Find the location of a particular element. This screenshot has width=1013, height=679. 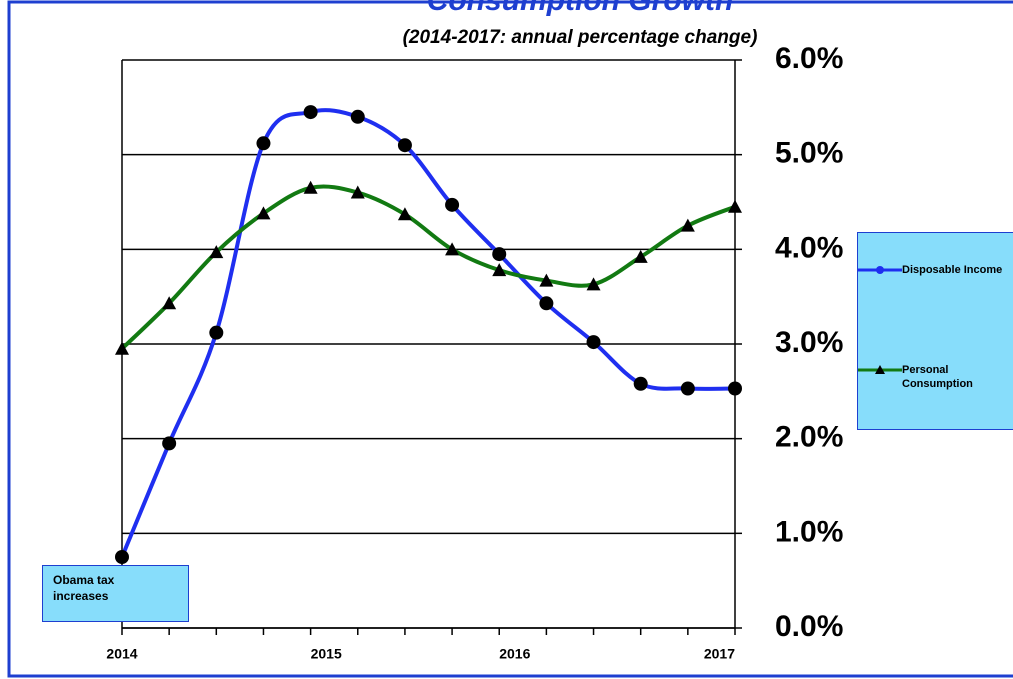

chart-title: Consumption Growth is located at coordinates (580, 8).